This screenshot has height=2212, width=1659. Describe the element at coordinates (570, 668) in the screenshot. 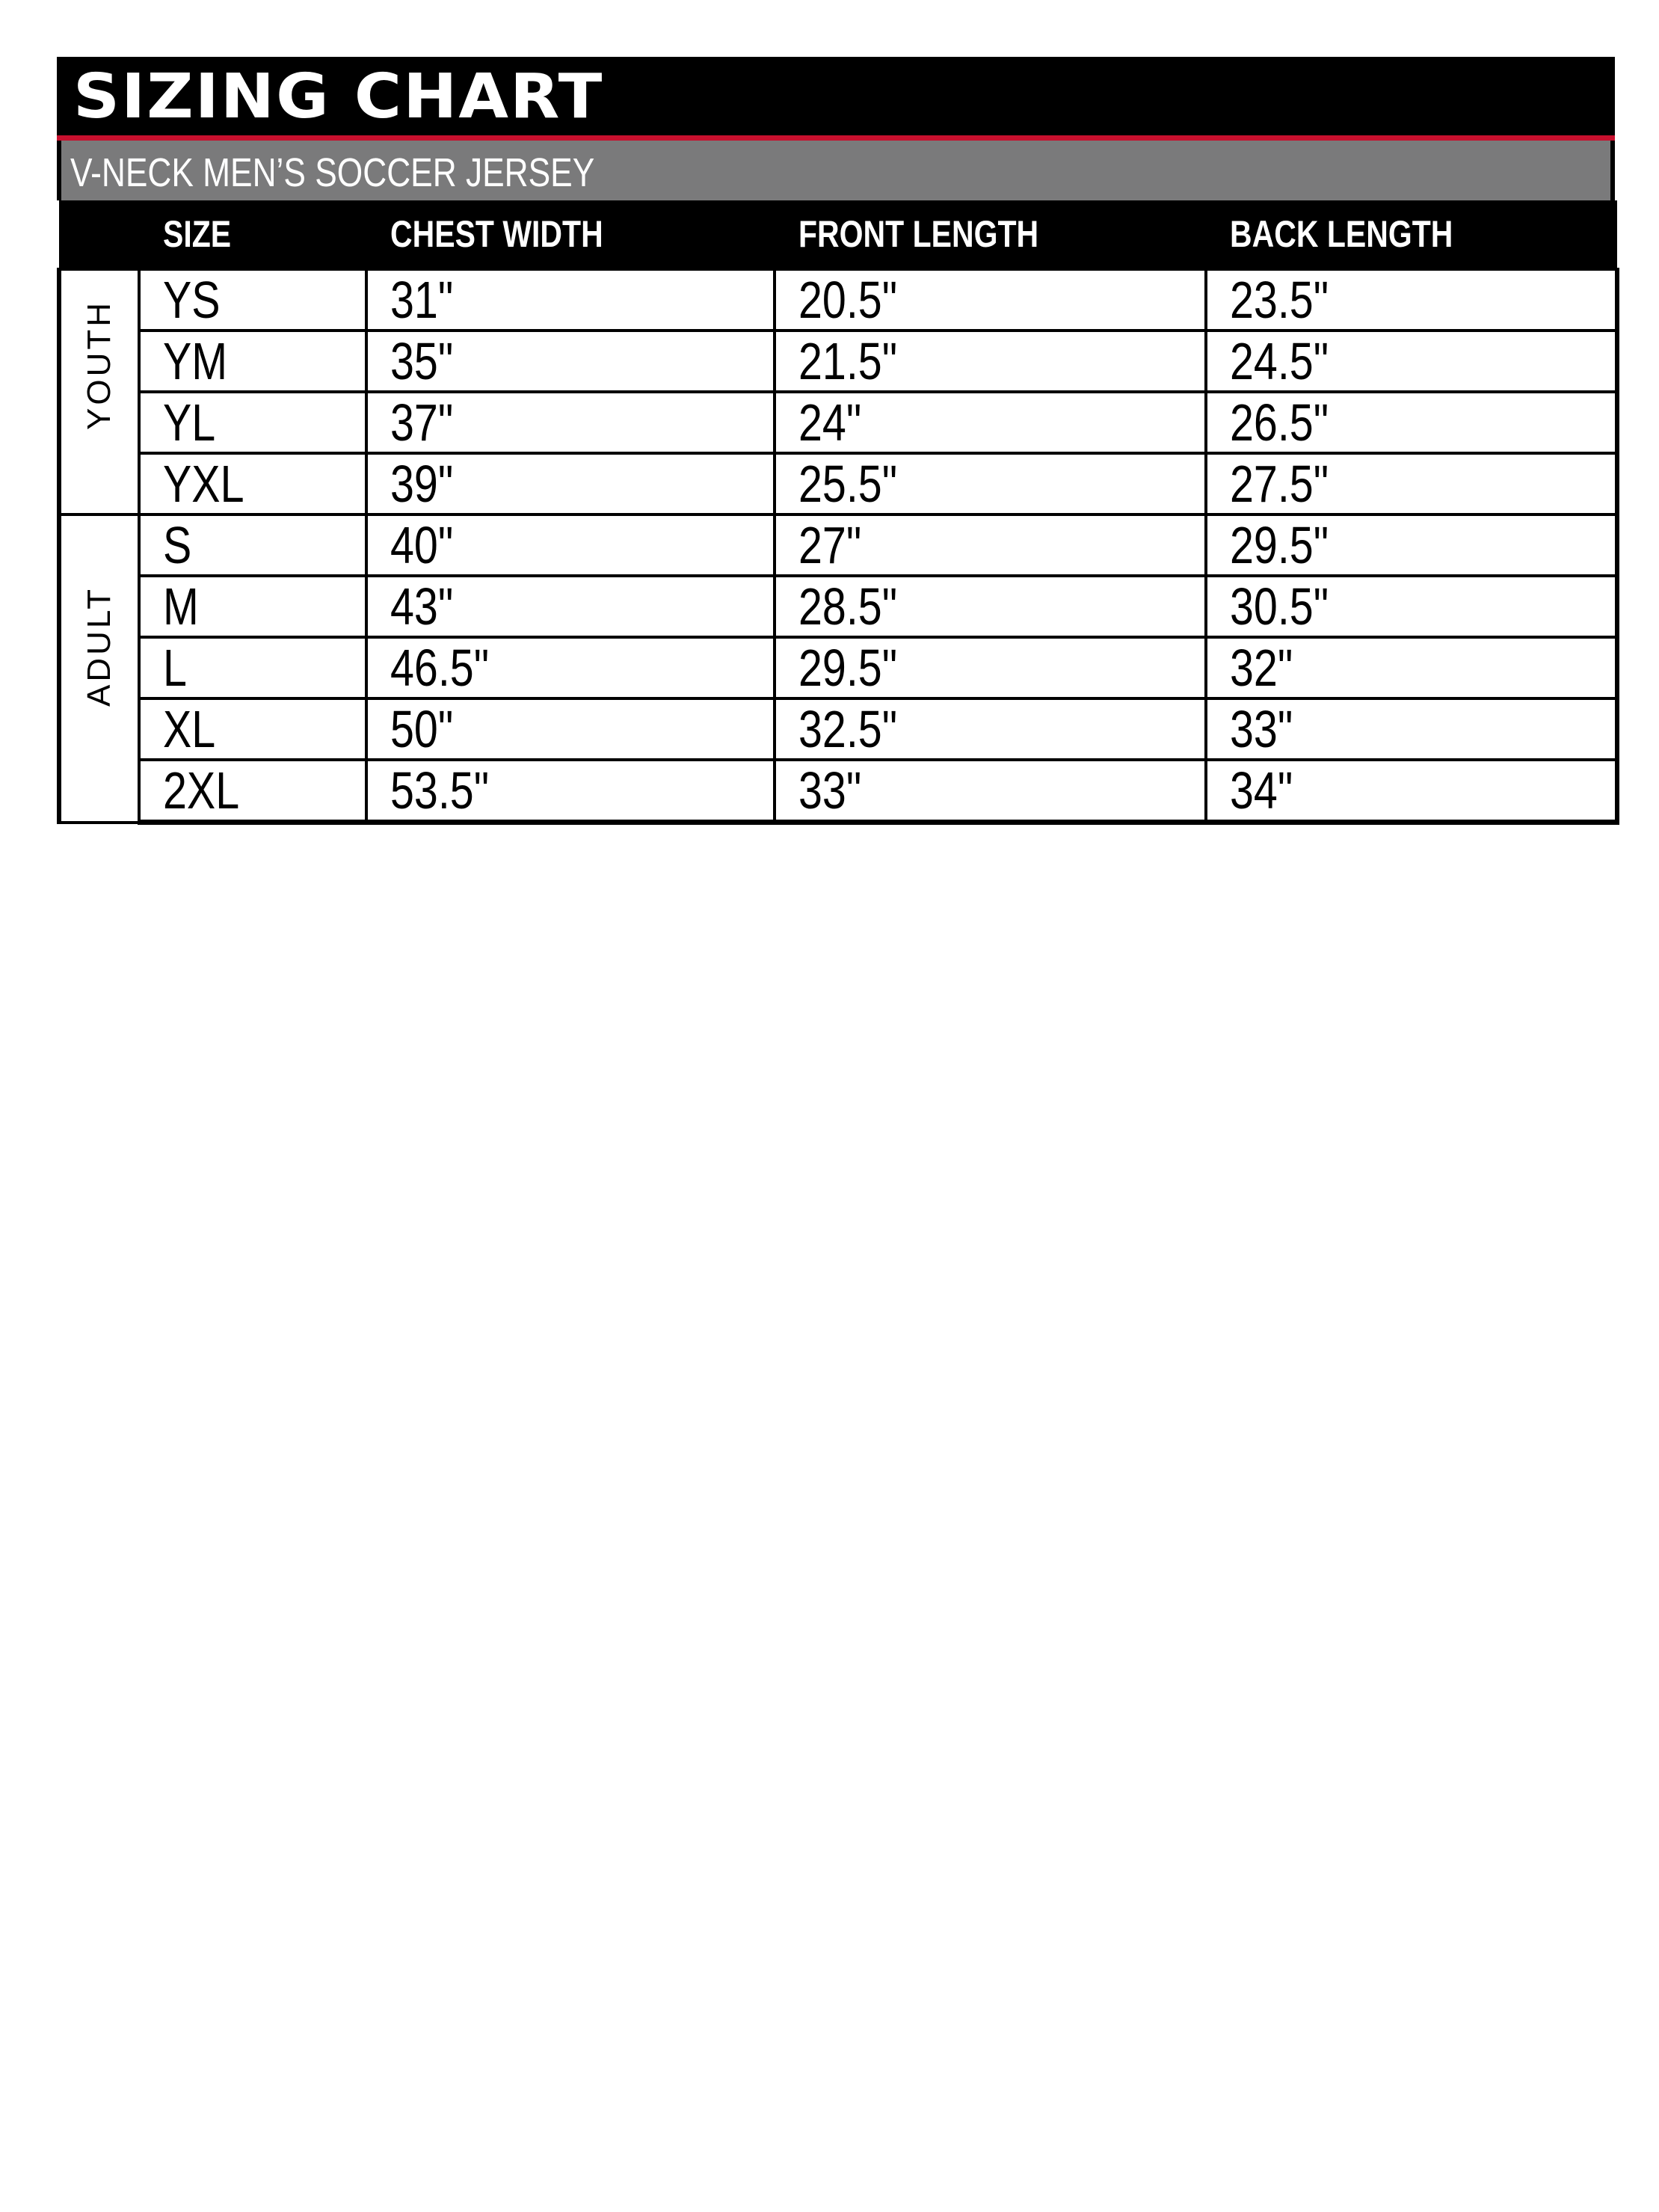

I see `cell-chest-width: 46.5"` at that location.